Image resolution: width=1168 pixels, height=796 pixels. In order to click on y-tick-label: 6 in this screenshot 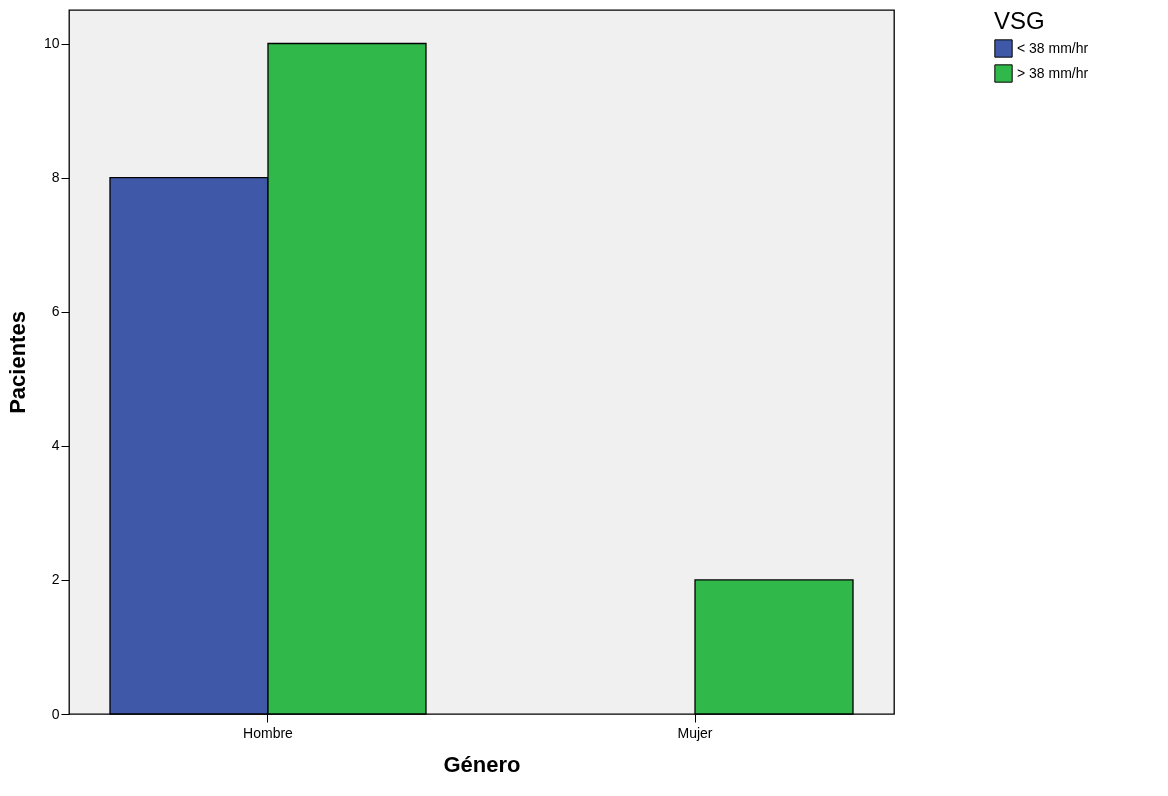, I will do `click(55, 311)`.